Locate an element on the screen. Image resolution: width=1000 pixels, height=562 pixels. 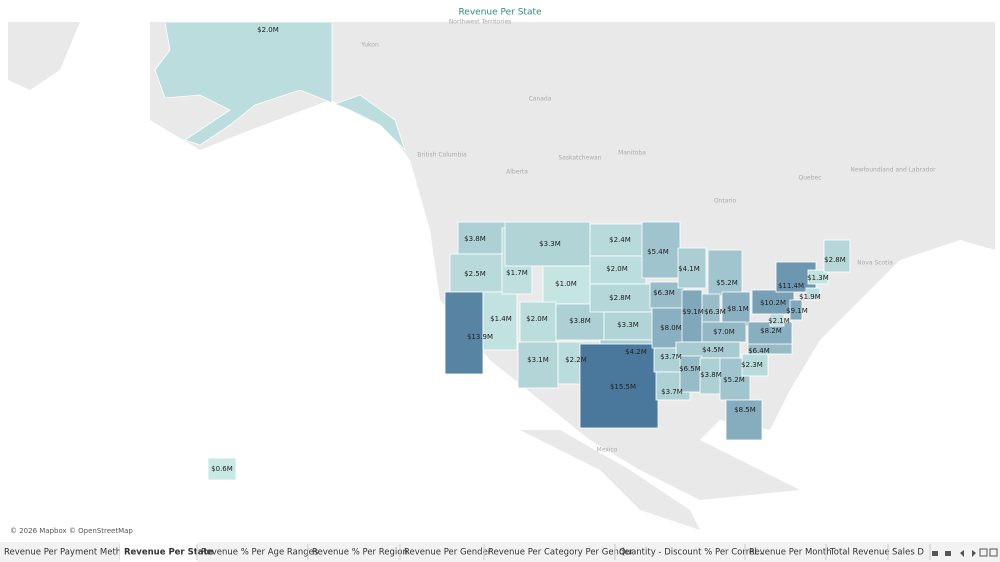
place-label: Nova Scotia is located at coordinates (875, 263).